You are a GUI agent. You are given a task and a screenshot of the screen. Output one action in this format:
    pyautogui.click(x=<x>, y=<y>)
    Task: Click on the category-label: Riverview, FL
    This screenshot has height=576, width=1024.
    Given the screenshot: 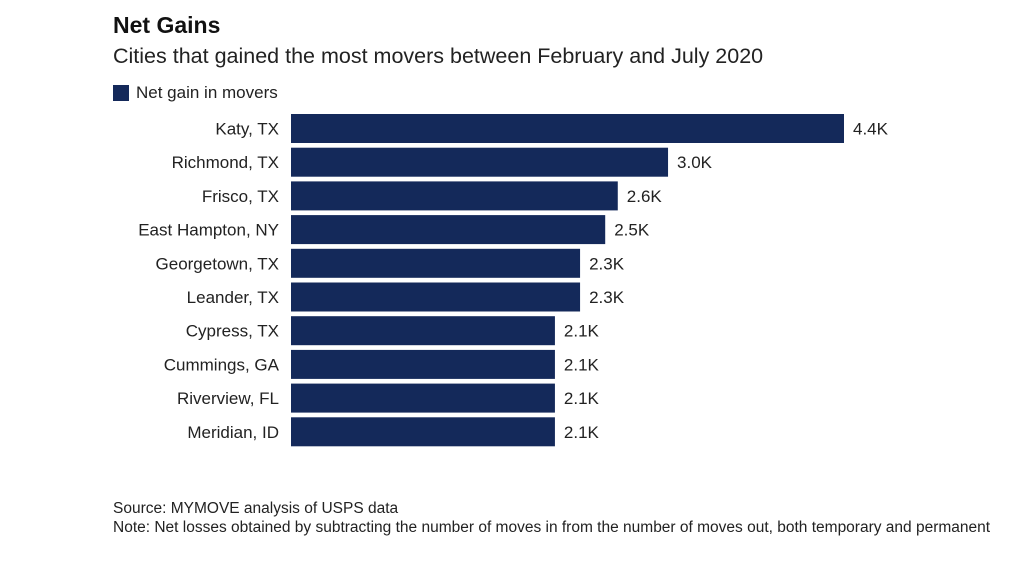 What is the action you would take?
    pyautogui.click(x=228, y=398)
    